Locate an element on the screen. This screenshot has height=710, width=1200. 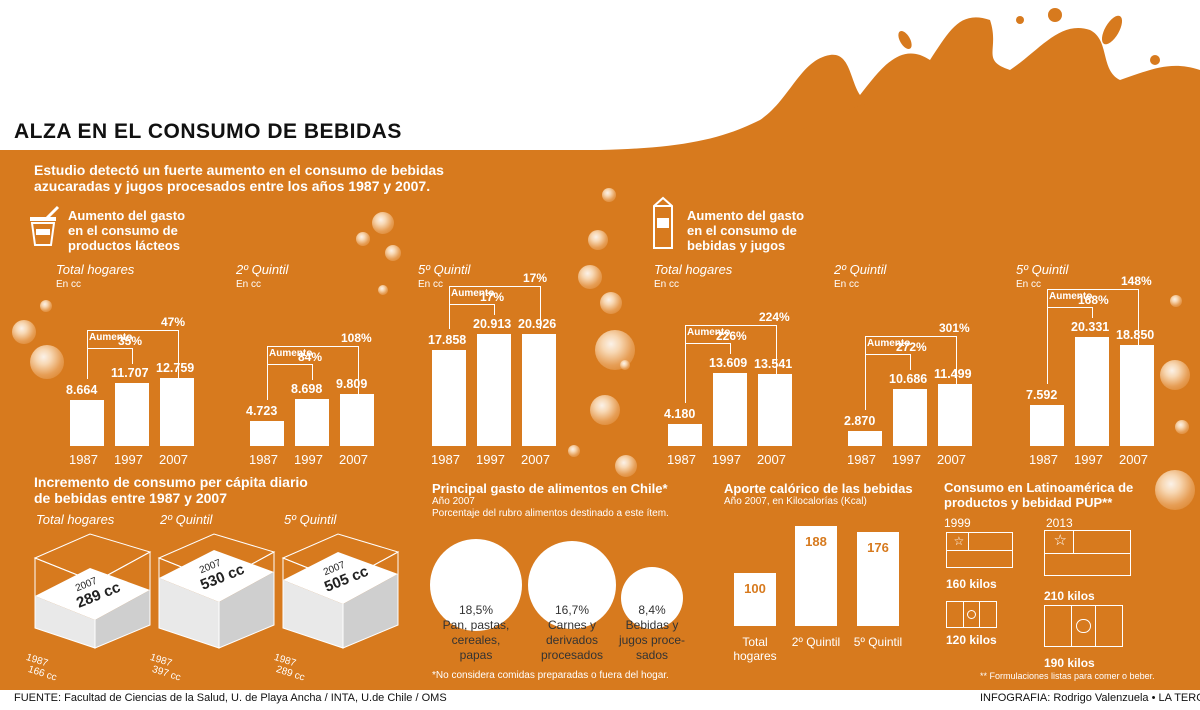
food-circle-text: 18,5% Pan, pastas, cereales, papas is located at coordinates (476, 632).